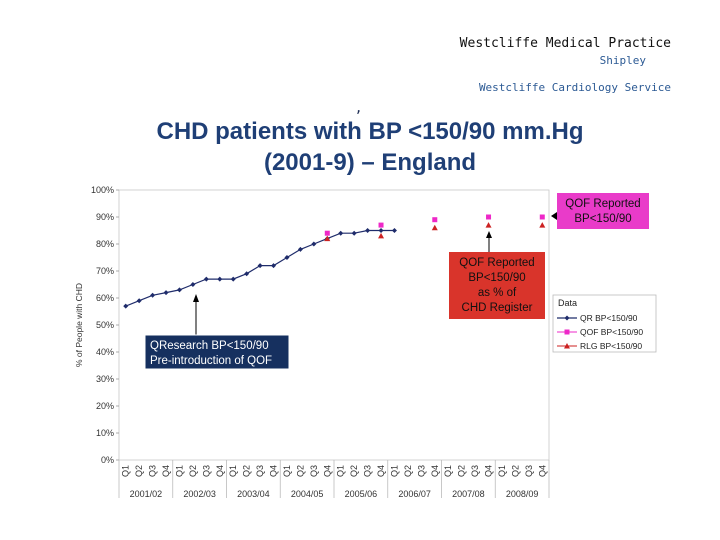 This screenshot has width=720, height=540. What do you see at coordinates (334, 261) in the screenshot?
I see `series-layer` at bounding box center [334, 261].